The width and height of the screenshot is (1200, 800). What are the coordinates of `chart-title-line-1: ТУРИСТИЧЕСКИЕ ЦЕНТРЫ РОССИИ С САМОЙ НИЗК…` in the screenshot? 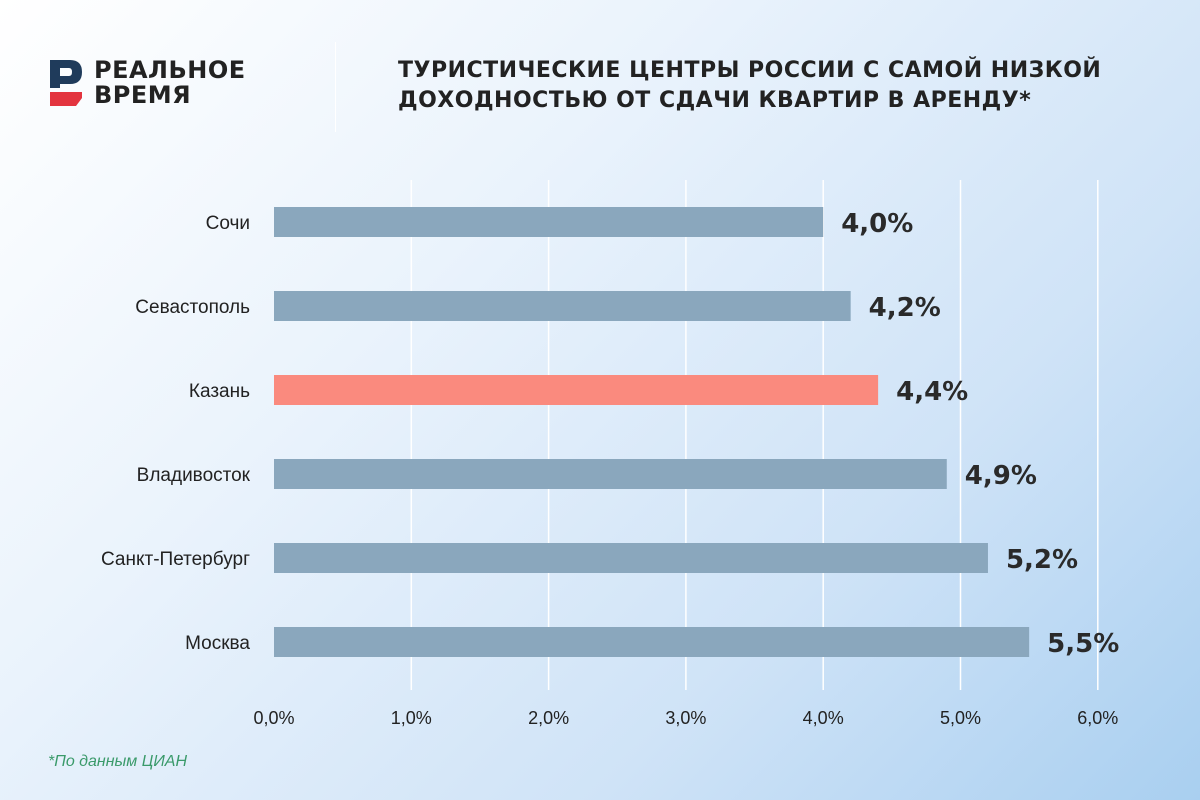 It's located at (750, 70).